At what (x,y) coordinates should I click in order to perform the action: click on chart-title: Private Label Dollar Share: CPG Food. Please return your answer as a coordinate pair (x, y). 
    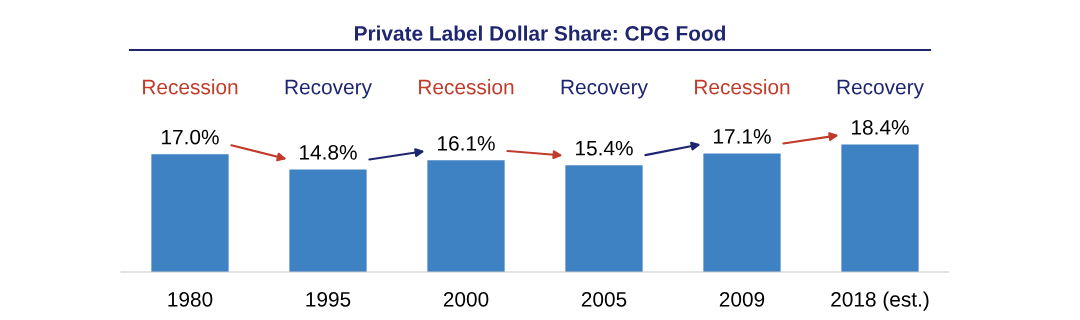
    Looking at the image, I should click on (540, 33).